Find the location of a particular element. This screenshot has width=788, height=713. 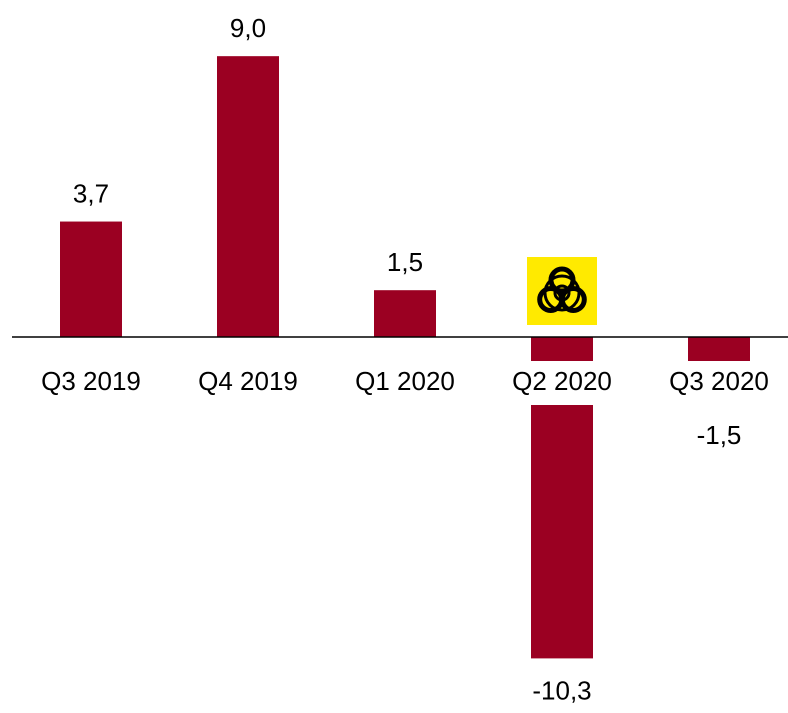

x-tick-label: Q1 2020 is located at coordinates (405, 381).